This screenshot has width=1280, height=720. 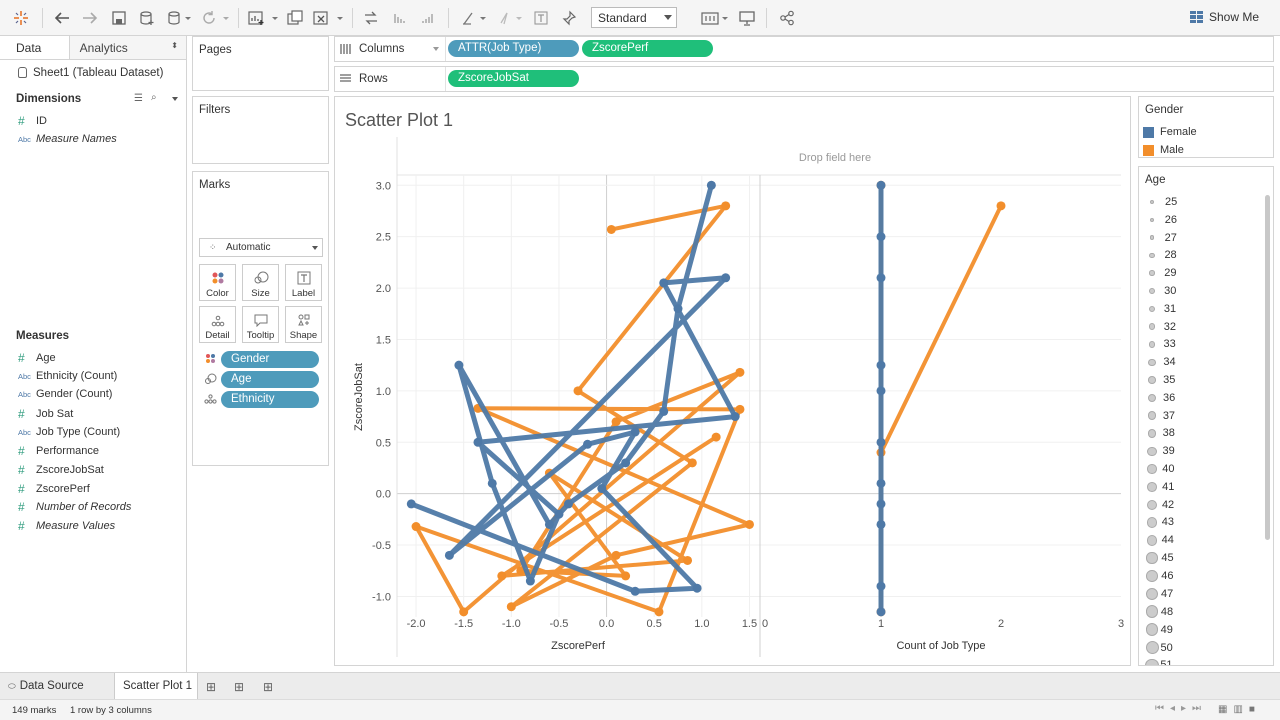 I want to click on field-measure-names: Abc Measure Names, so click(x=67, y=139).